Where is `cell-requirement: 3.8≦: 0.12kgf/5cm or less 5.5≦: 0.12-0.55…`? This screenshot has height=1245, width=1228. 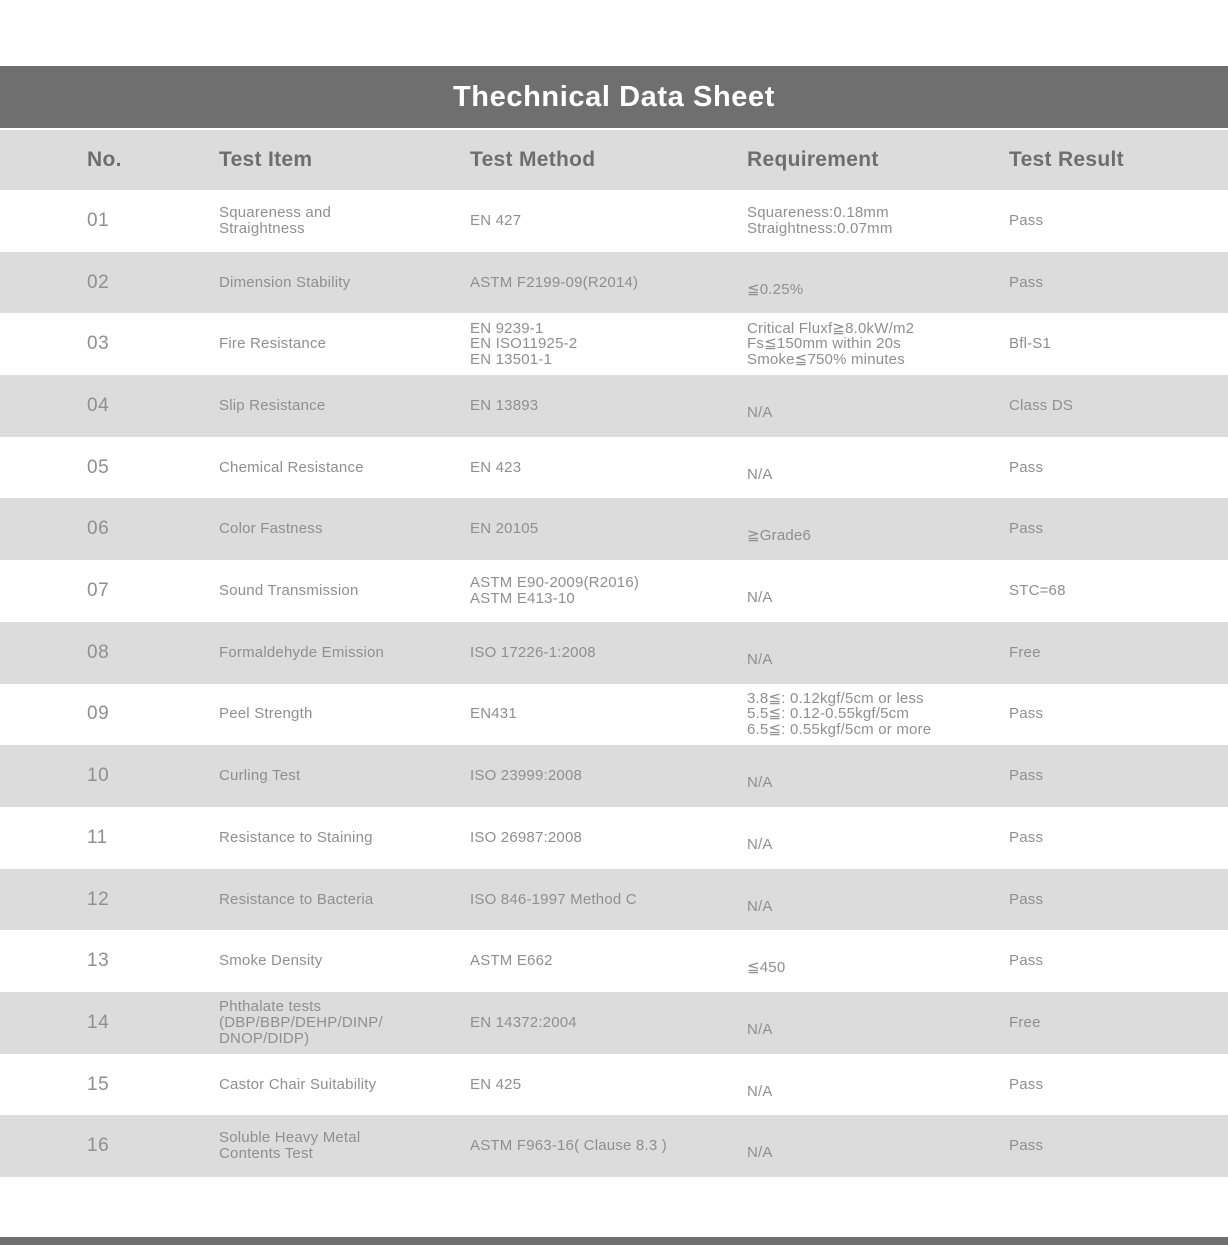
cell-requirement: 3.8≦: 0.12kgf/5cm or less 5.5≦: 0.12-0.55… is located at coordinates (839, 714).